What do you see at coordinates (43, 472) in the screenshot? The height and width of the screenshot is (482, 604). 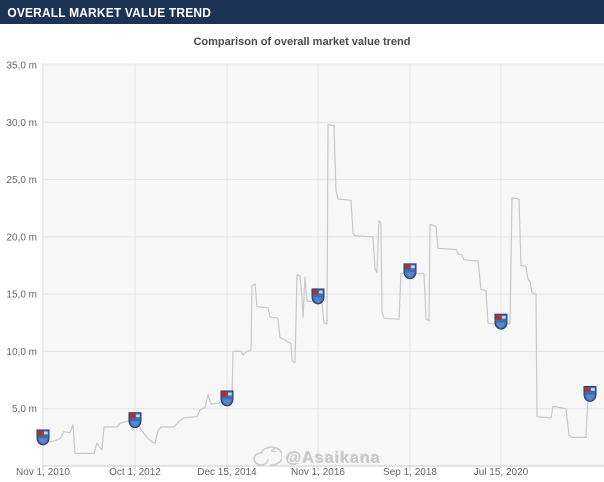 I see `x-axis-label: Nov 1, 2010` at bounding box center [43, 472].